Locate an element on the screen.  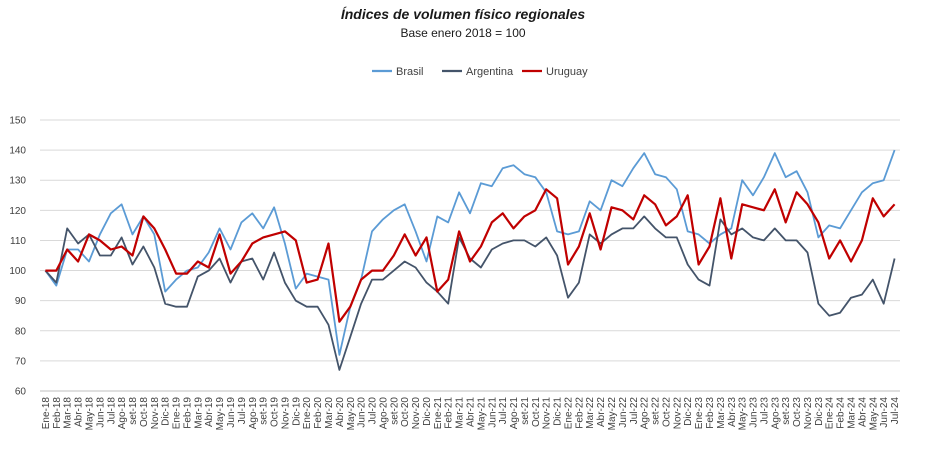
legend-label: Brasil is located at coordinates (410, 72).